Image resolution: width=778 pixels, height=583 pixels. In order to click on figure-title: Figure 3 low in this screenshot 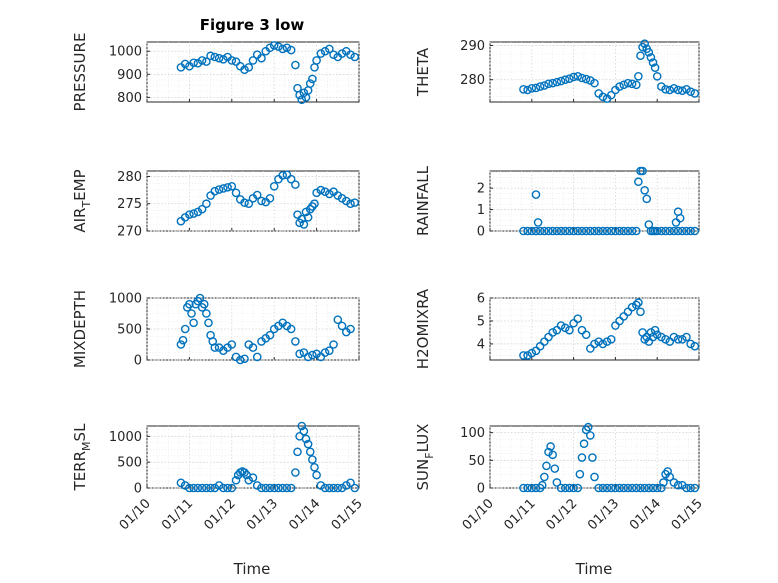, I will do `click(252, 25)`.